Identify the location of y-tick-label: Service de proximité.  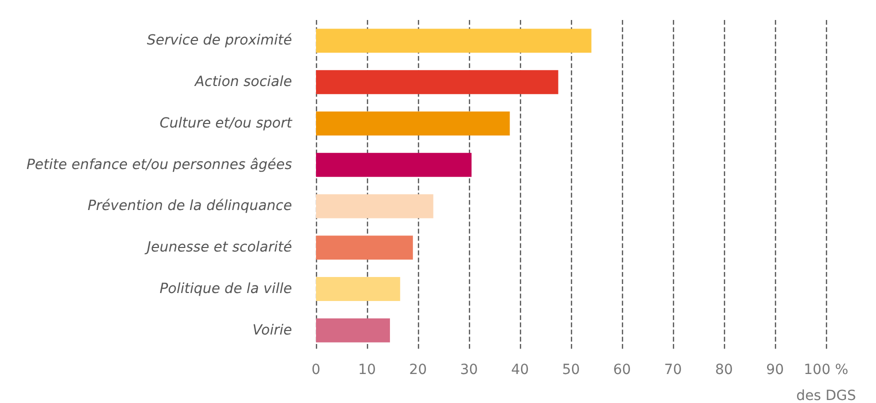
(219, 40).